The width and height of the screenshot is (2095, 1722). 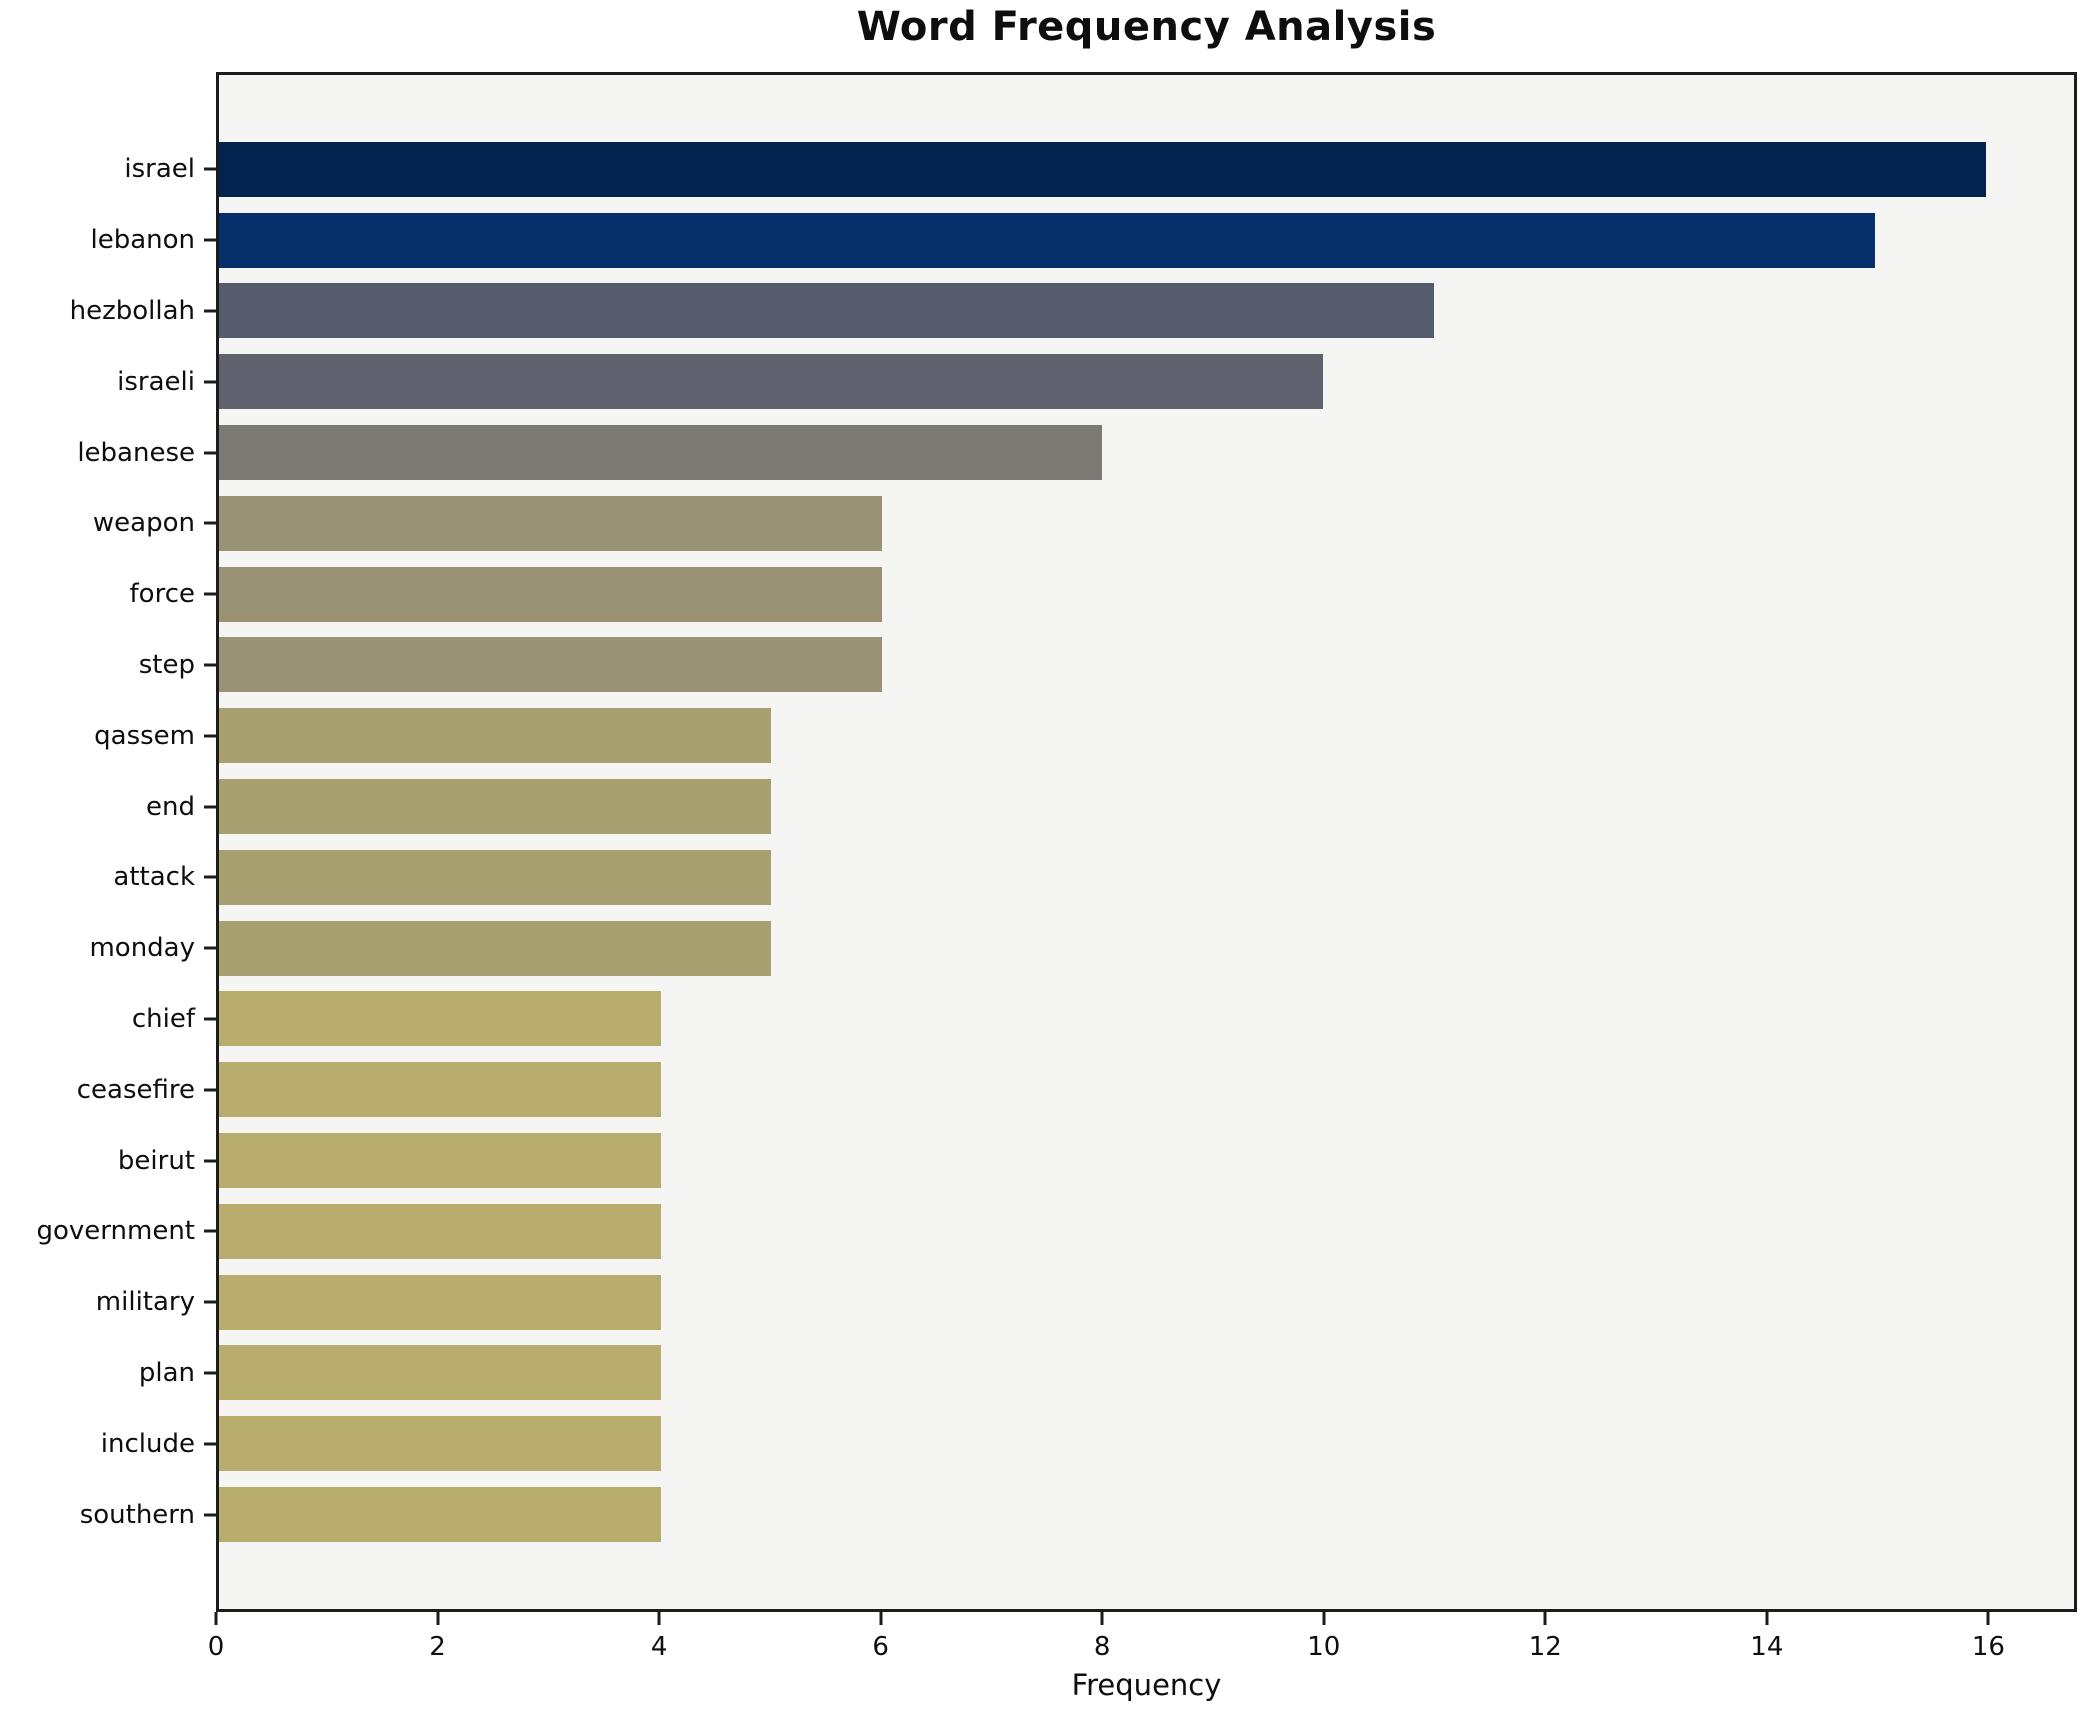 I want to click on bar-military, so click(x=440, y=1302).